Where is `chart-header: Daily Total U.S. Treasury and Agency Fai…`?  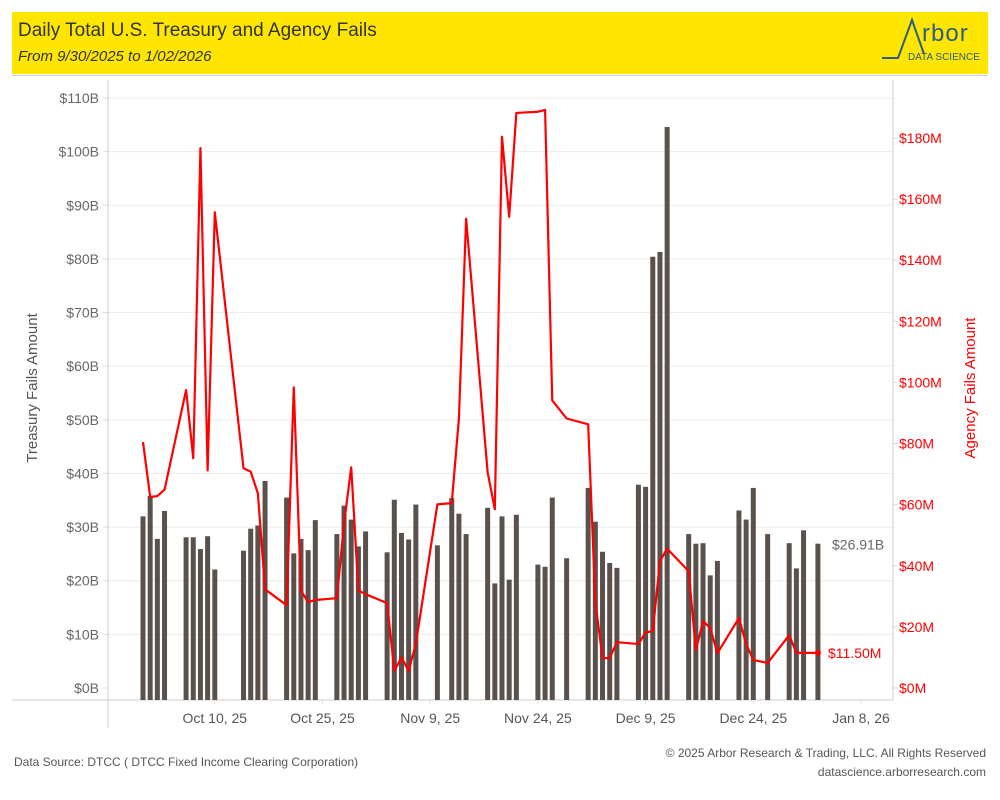 chart-header: Daily Total U.S. Treasury and Agency Fai… is located at coordinates (500, 43).